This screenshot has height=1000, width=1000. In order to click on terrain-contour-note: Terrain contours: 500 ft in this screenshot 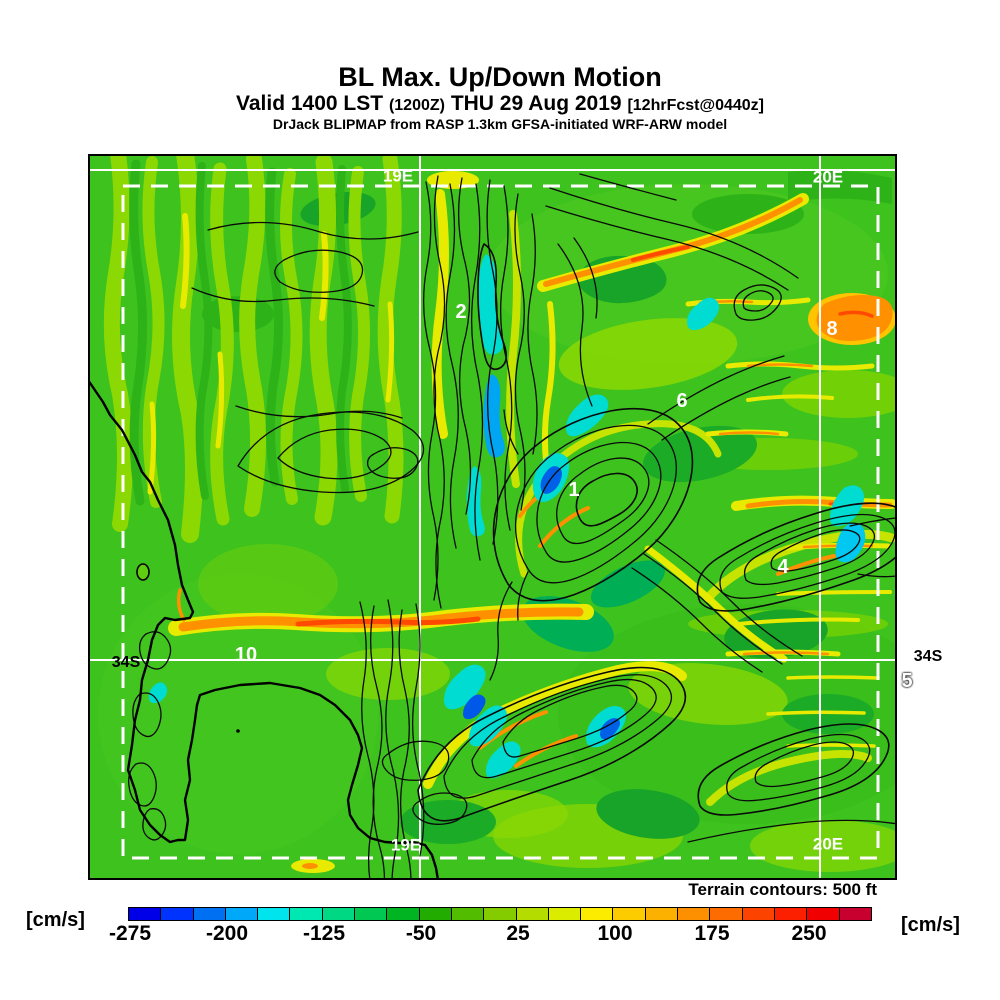, I will do `click(782, 889)`.